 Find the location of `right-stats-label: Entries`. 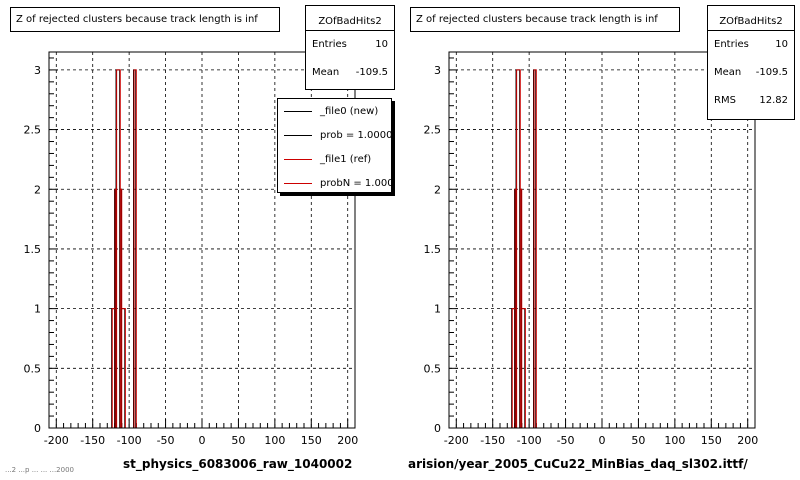

right-stats-label: Entries is located at coordinates (731, 44).